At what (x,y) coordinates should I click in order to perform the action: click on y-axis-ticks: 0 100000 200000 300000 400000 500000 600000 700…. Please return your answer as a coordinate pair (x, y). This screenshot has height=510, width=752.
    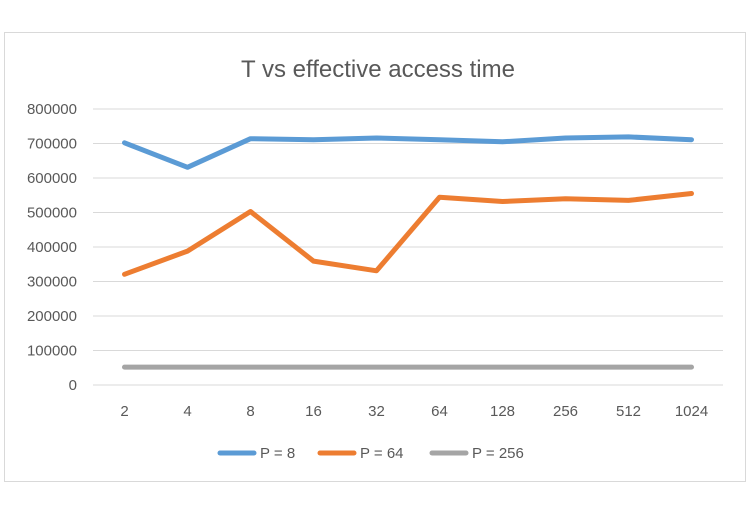
    Looking at the image, I should click on (52, 247).